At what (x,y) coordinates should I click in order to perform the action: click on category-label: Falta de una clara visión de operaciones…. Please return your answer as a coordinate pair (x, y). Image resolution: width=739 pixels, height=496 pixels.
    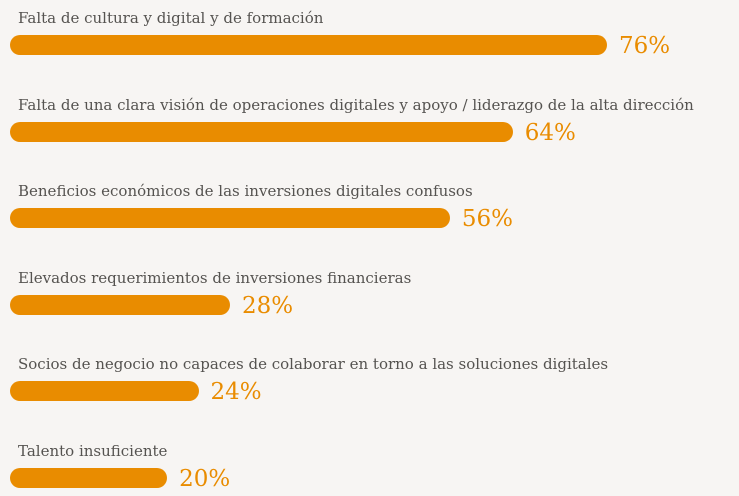
    Looking at the image, I should click on (356, 104).